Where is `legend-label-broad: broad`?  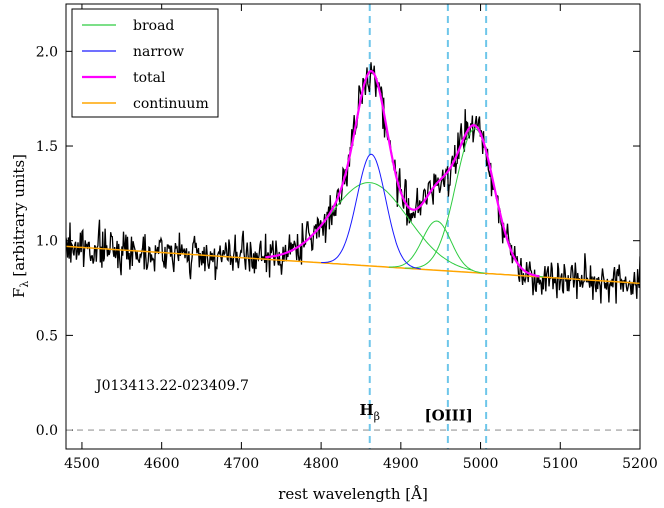 legend-label-broad: broad is located at coordinates (153, 26).